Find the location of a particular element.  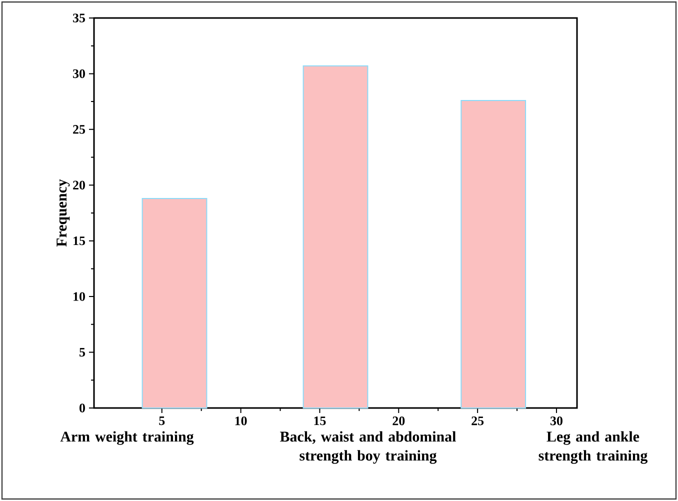

y-tick-label: 30 is located at coordinates (79, 73).